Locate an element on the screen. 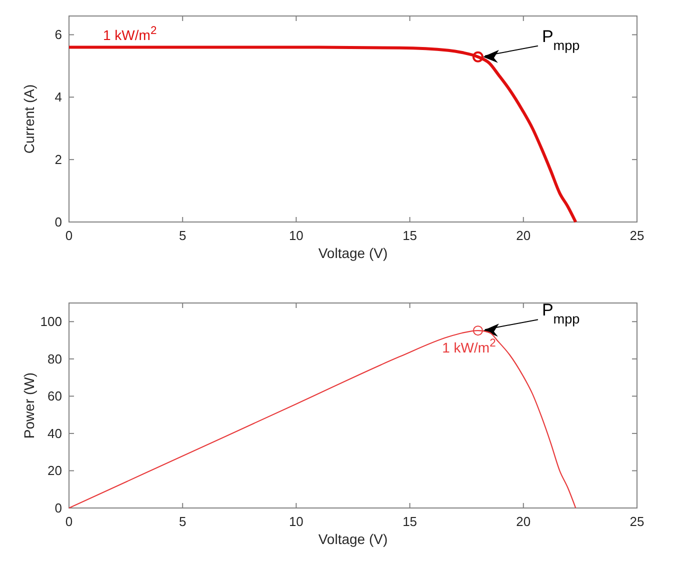  y-tick-label: 80 is located at coordinates (55, 358).